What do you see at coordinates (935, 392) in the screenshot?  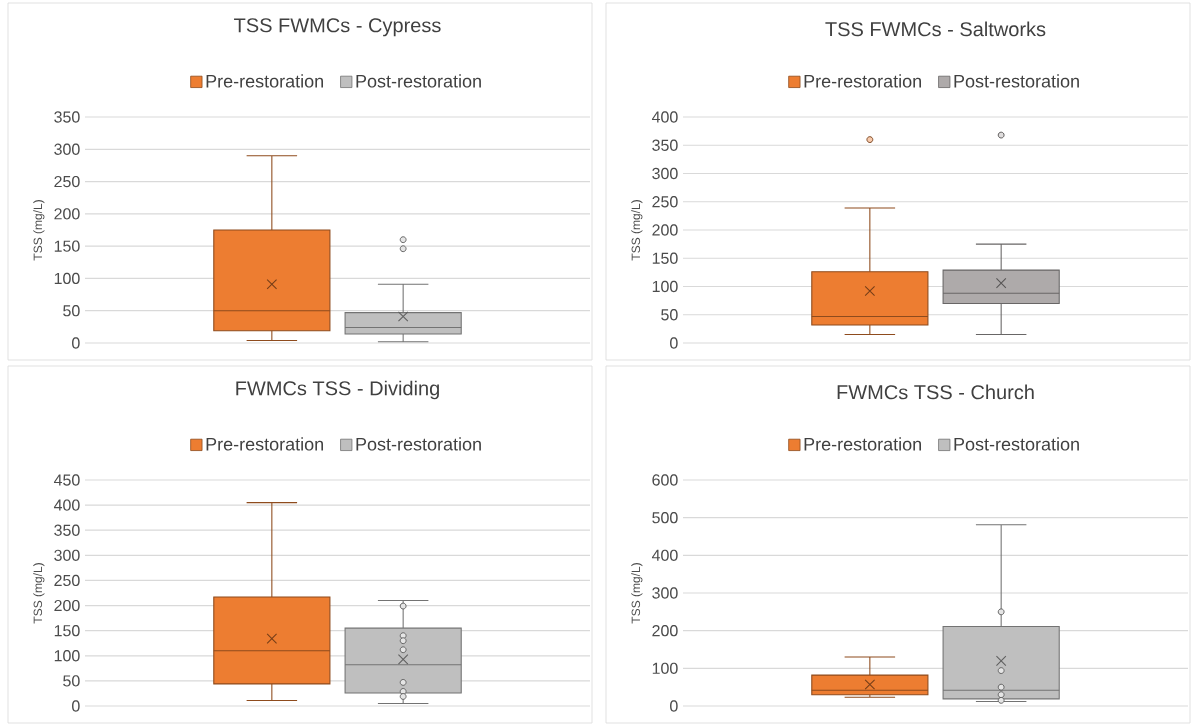 I see `chart-title: FWMCs TSS - Church` at bounding box center [935, 392].